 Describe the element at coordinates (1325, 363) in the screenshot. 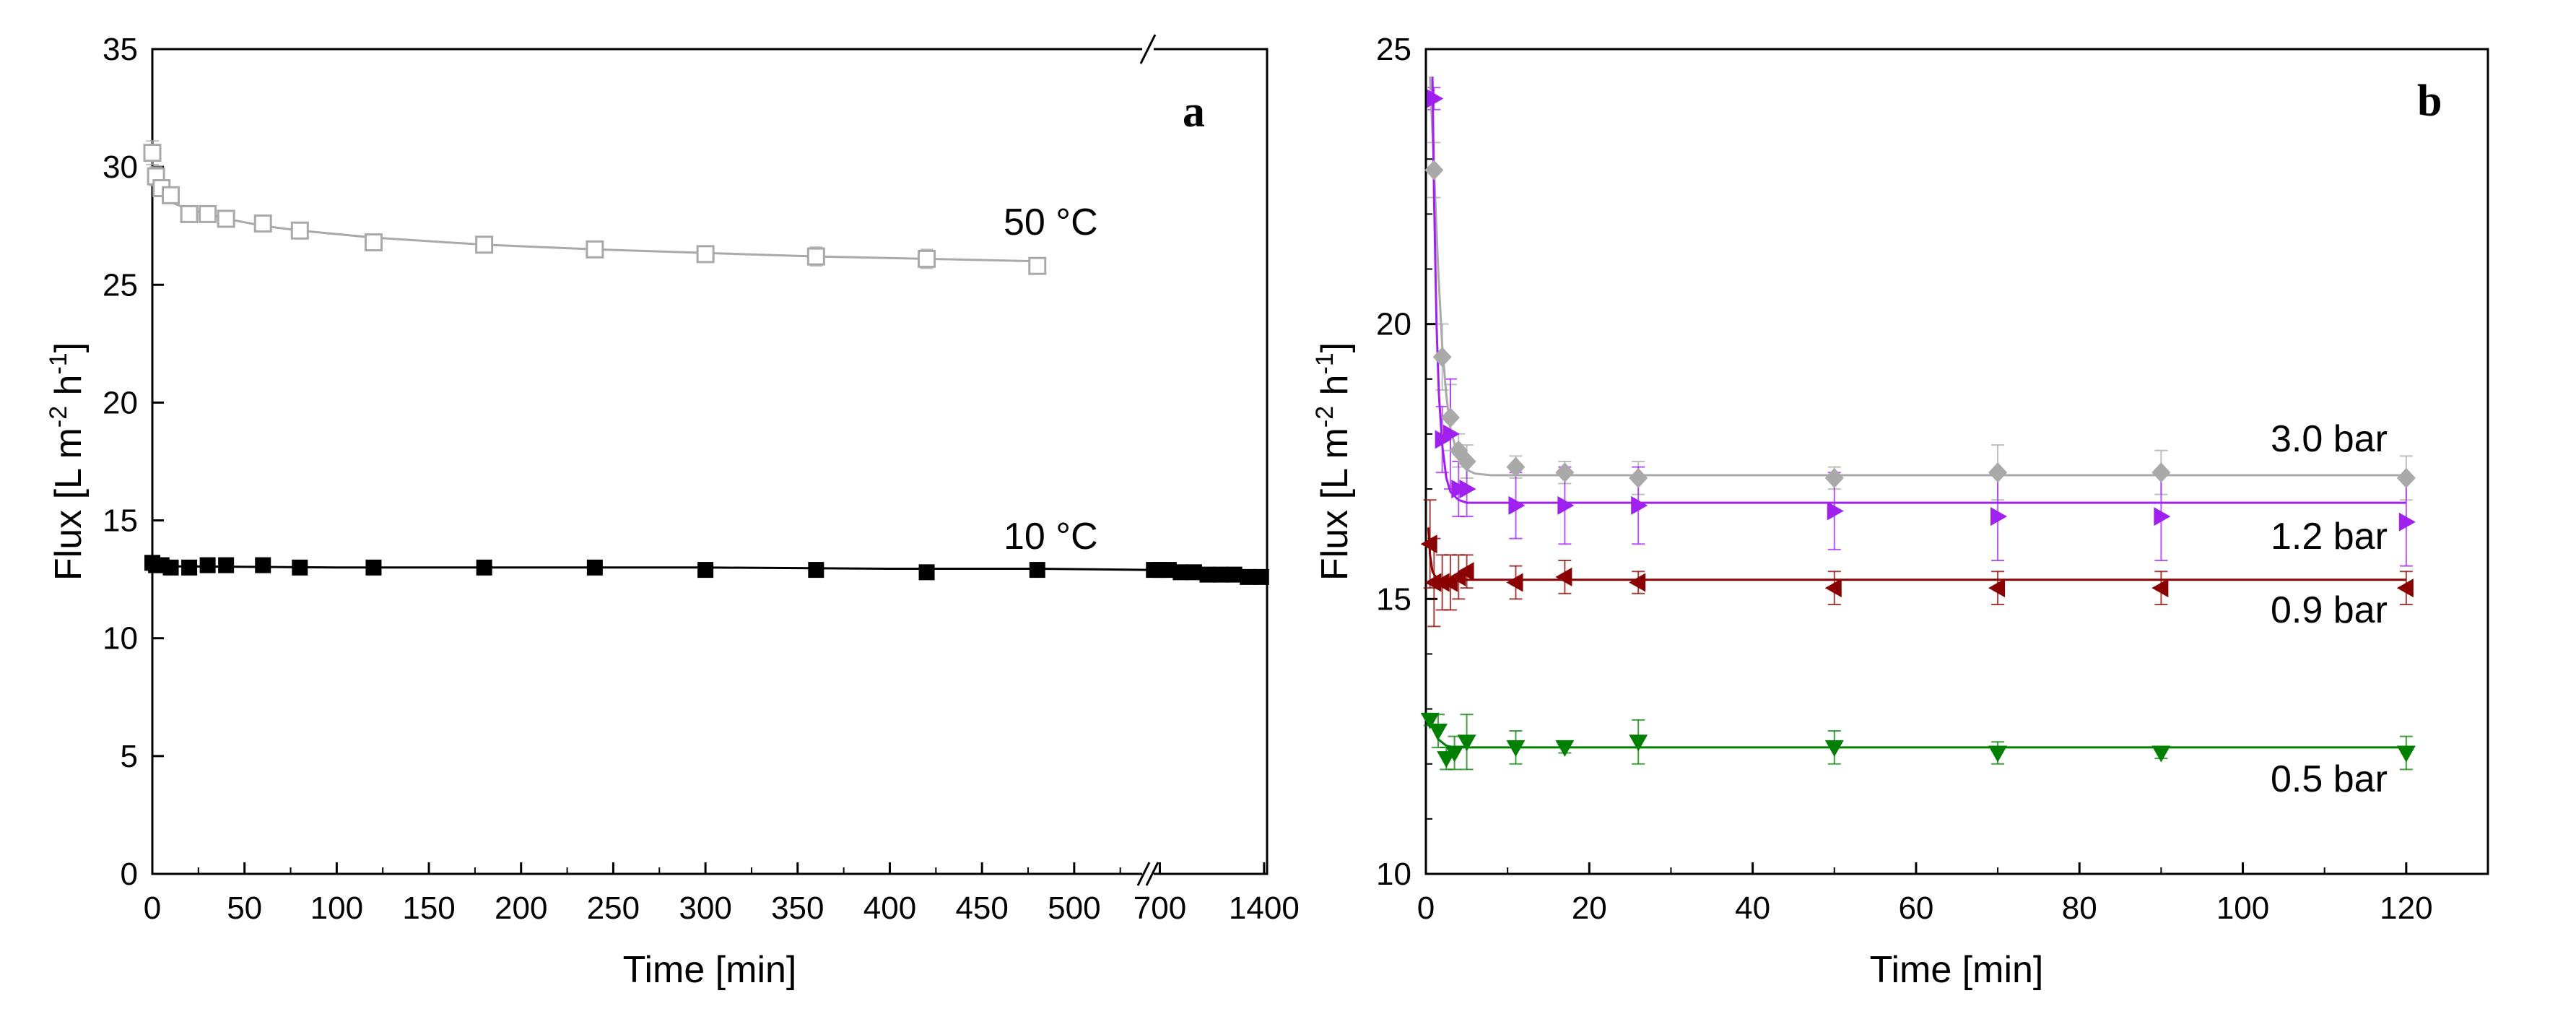

I see `panel-b-ylabel-sup2: -1` at that location.